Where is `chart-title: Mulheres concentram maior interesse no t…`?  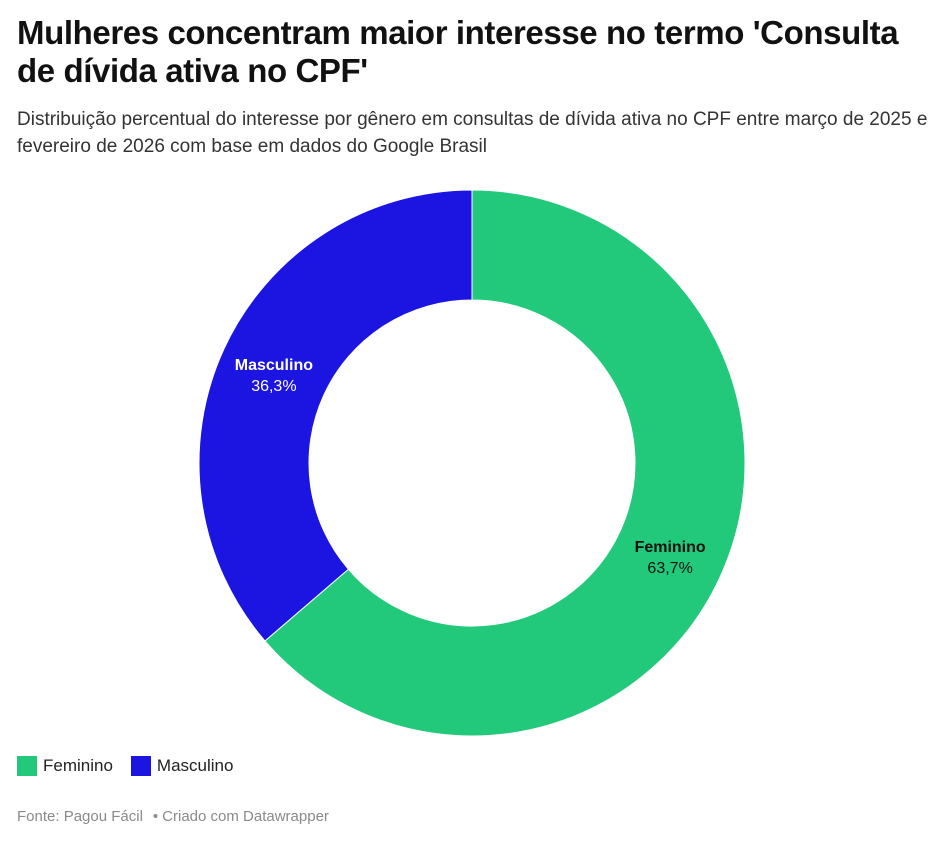 chart-title: Mulheres concentram maior interesse no t… is located at coordinates (458, 51).